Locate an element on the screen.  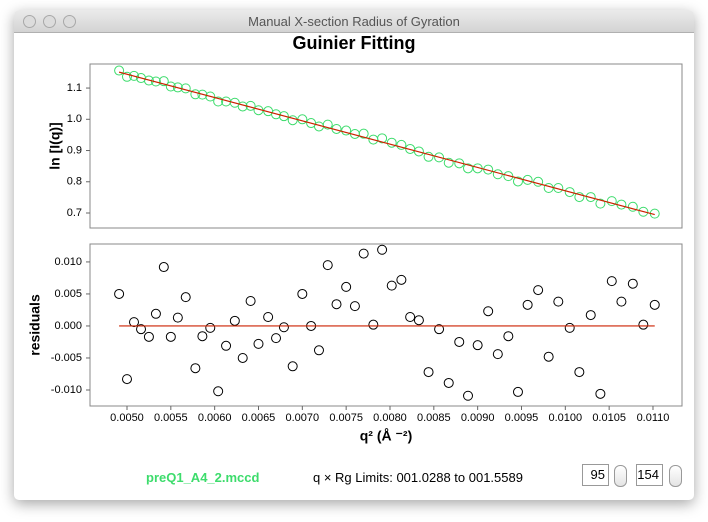
limits-text: q × Rg Limits: 001.0288 to 001.5589 is located at coordinates (418, 477).